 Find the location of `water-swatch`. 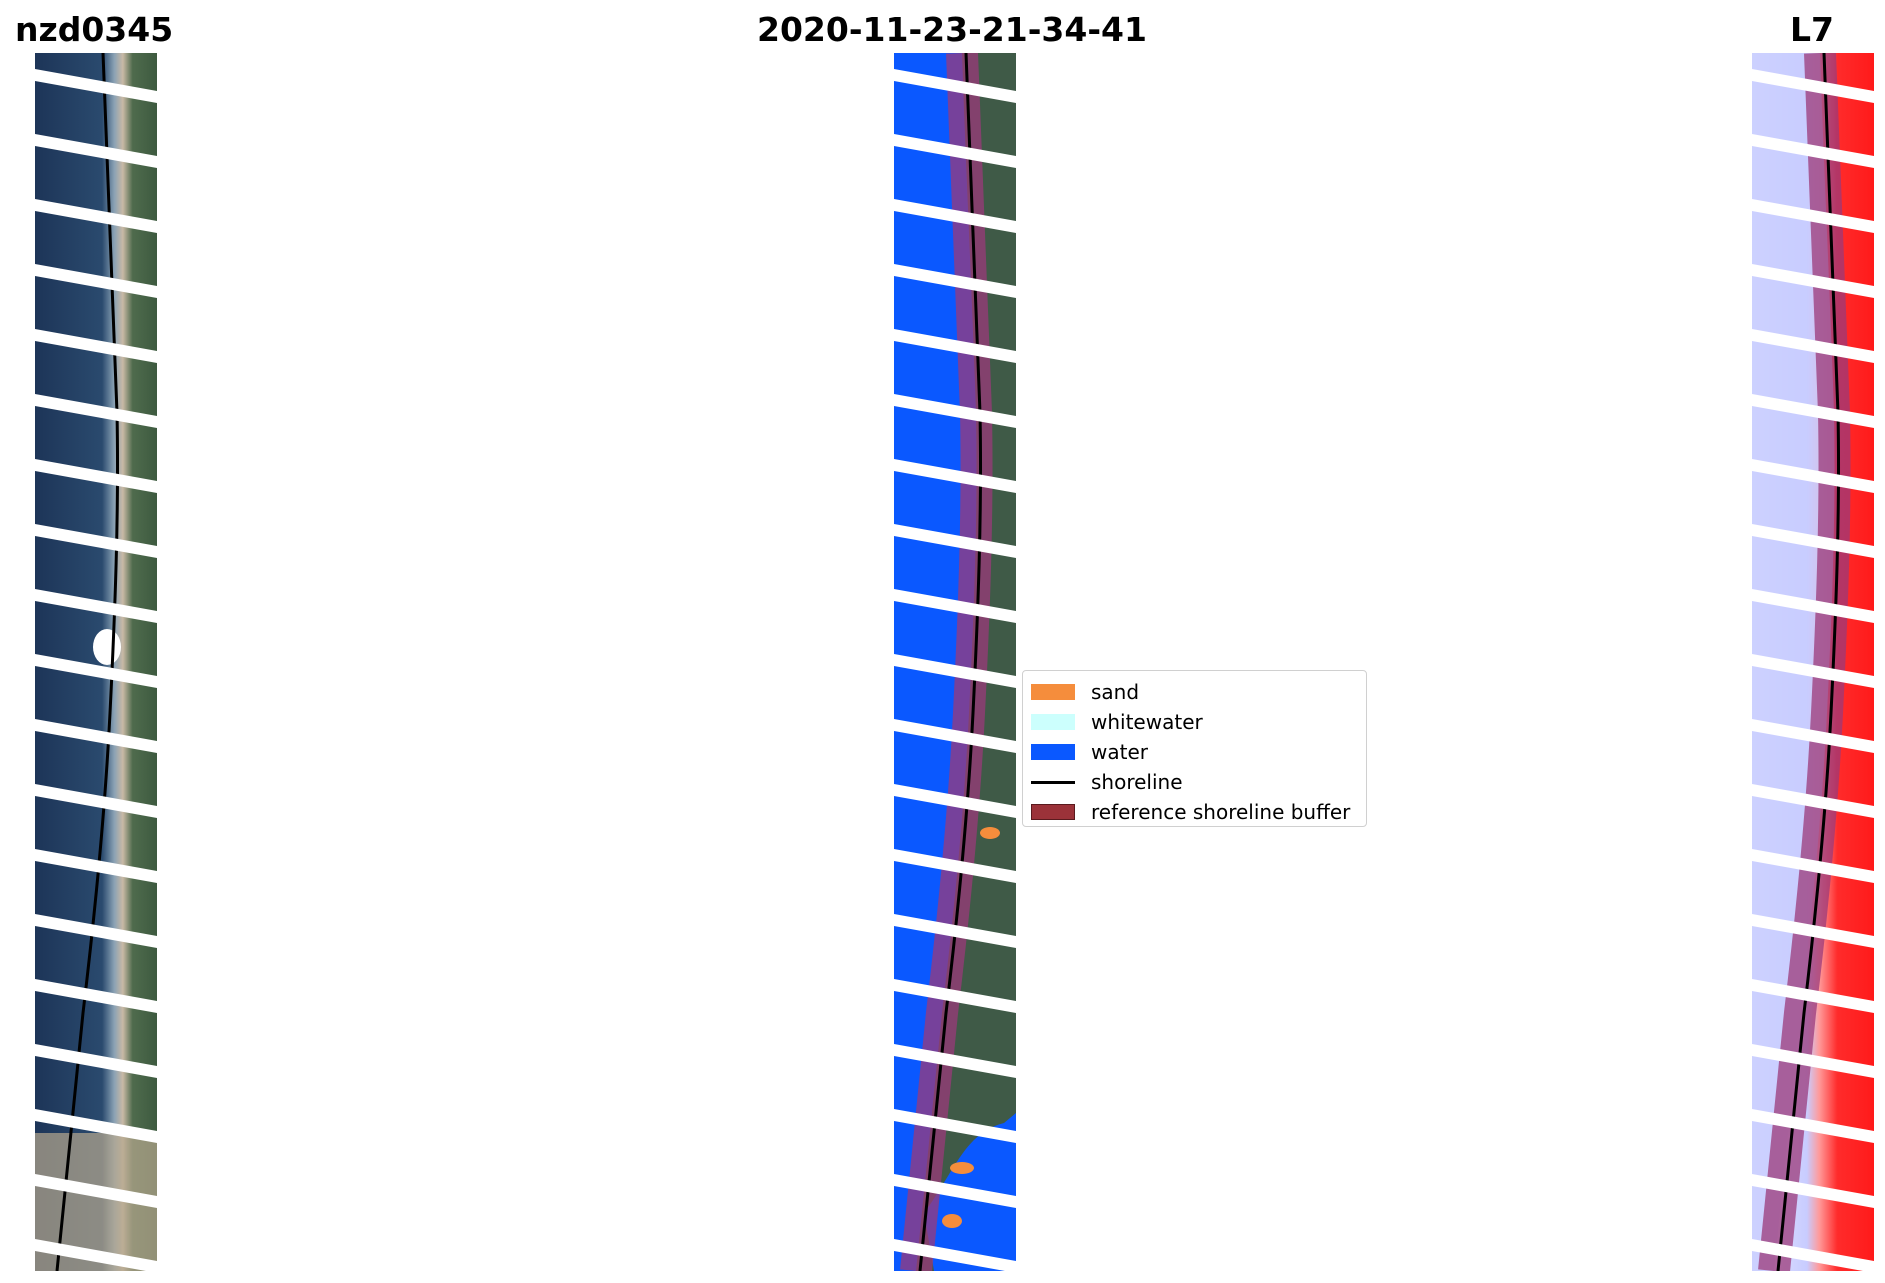

water-swatch is located at coordinates (1053, 752).